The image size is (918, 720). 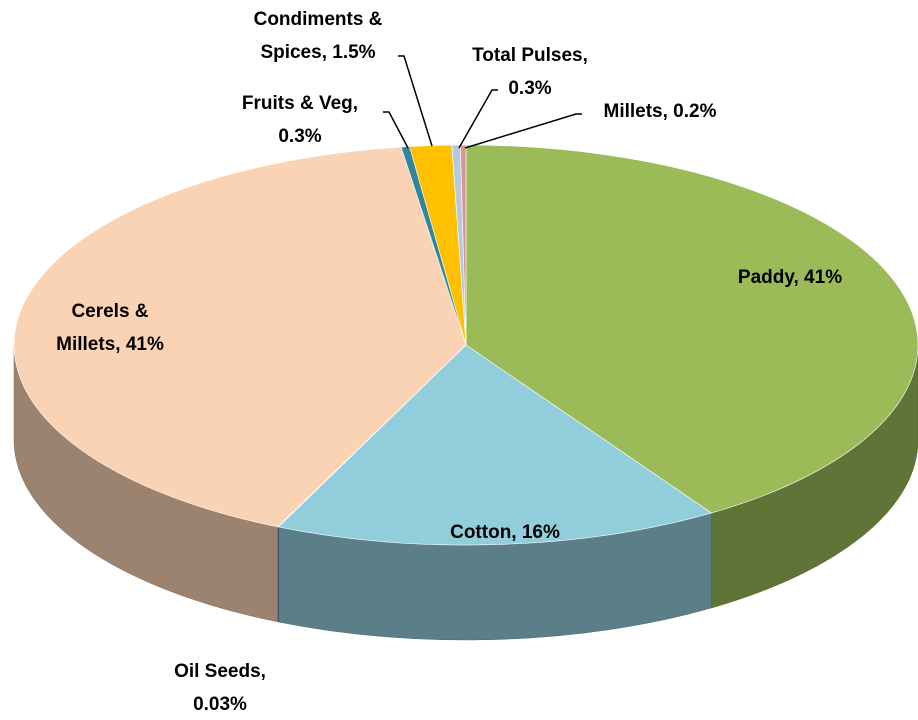 What do you see at coordinates (660, 111) in the screenshot?
I see `data-label: Millets, 0.2%` at bounding box center [660, 111].